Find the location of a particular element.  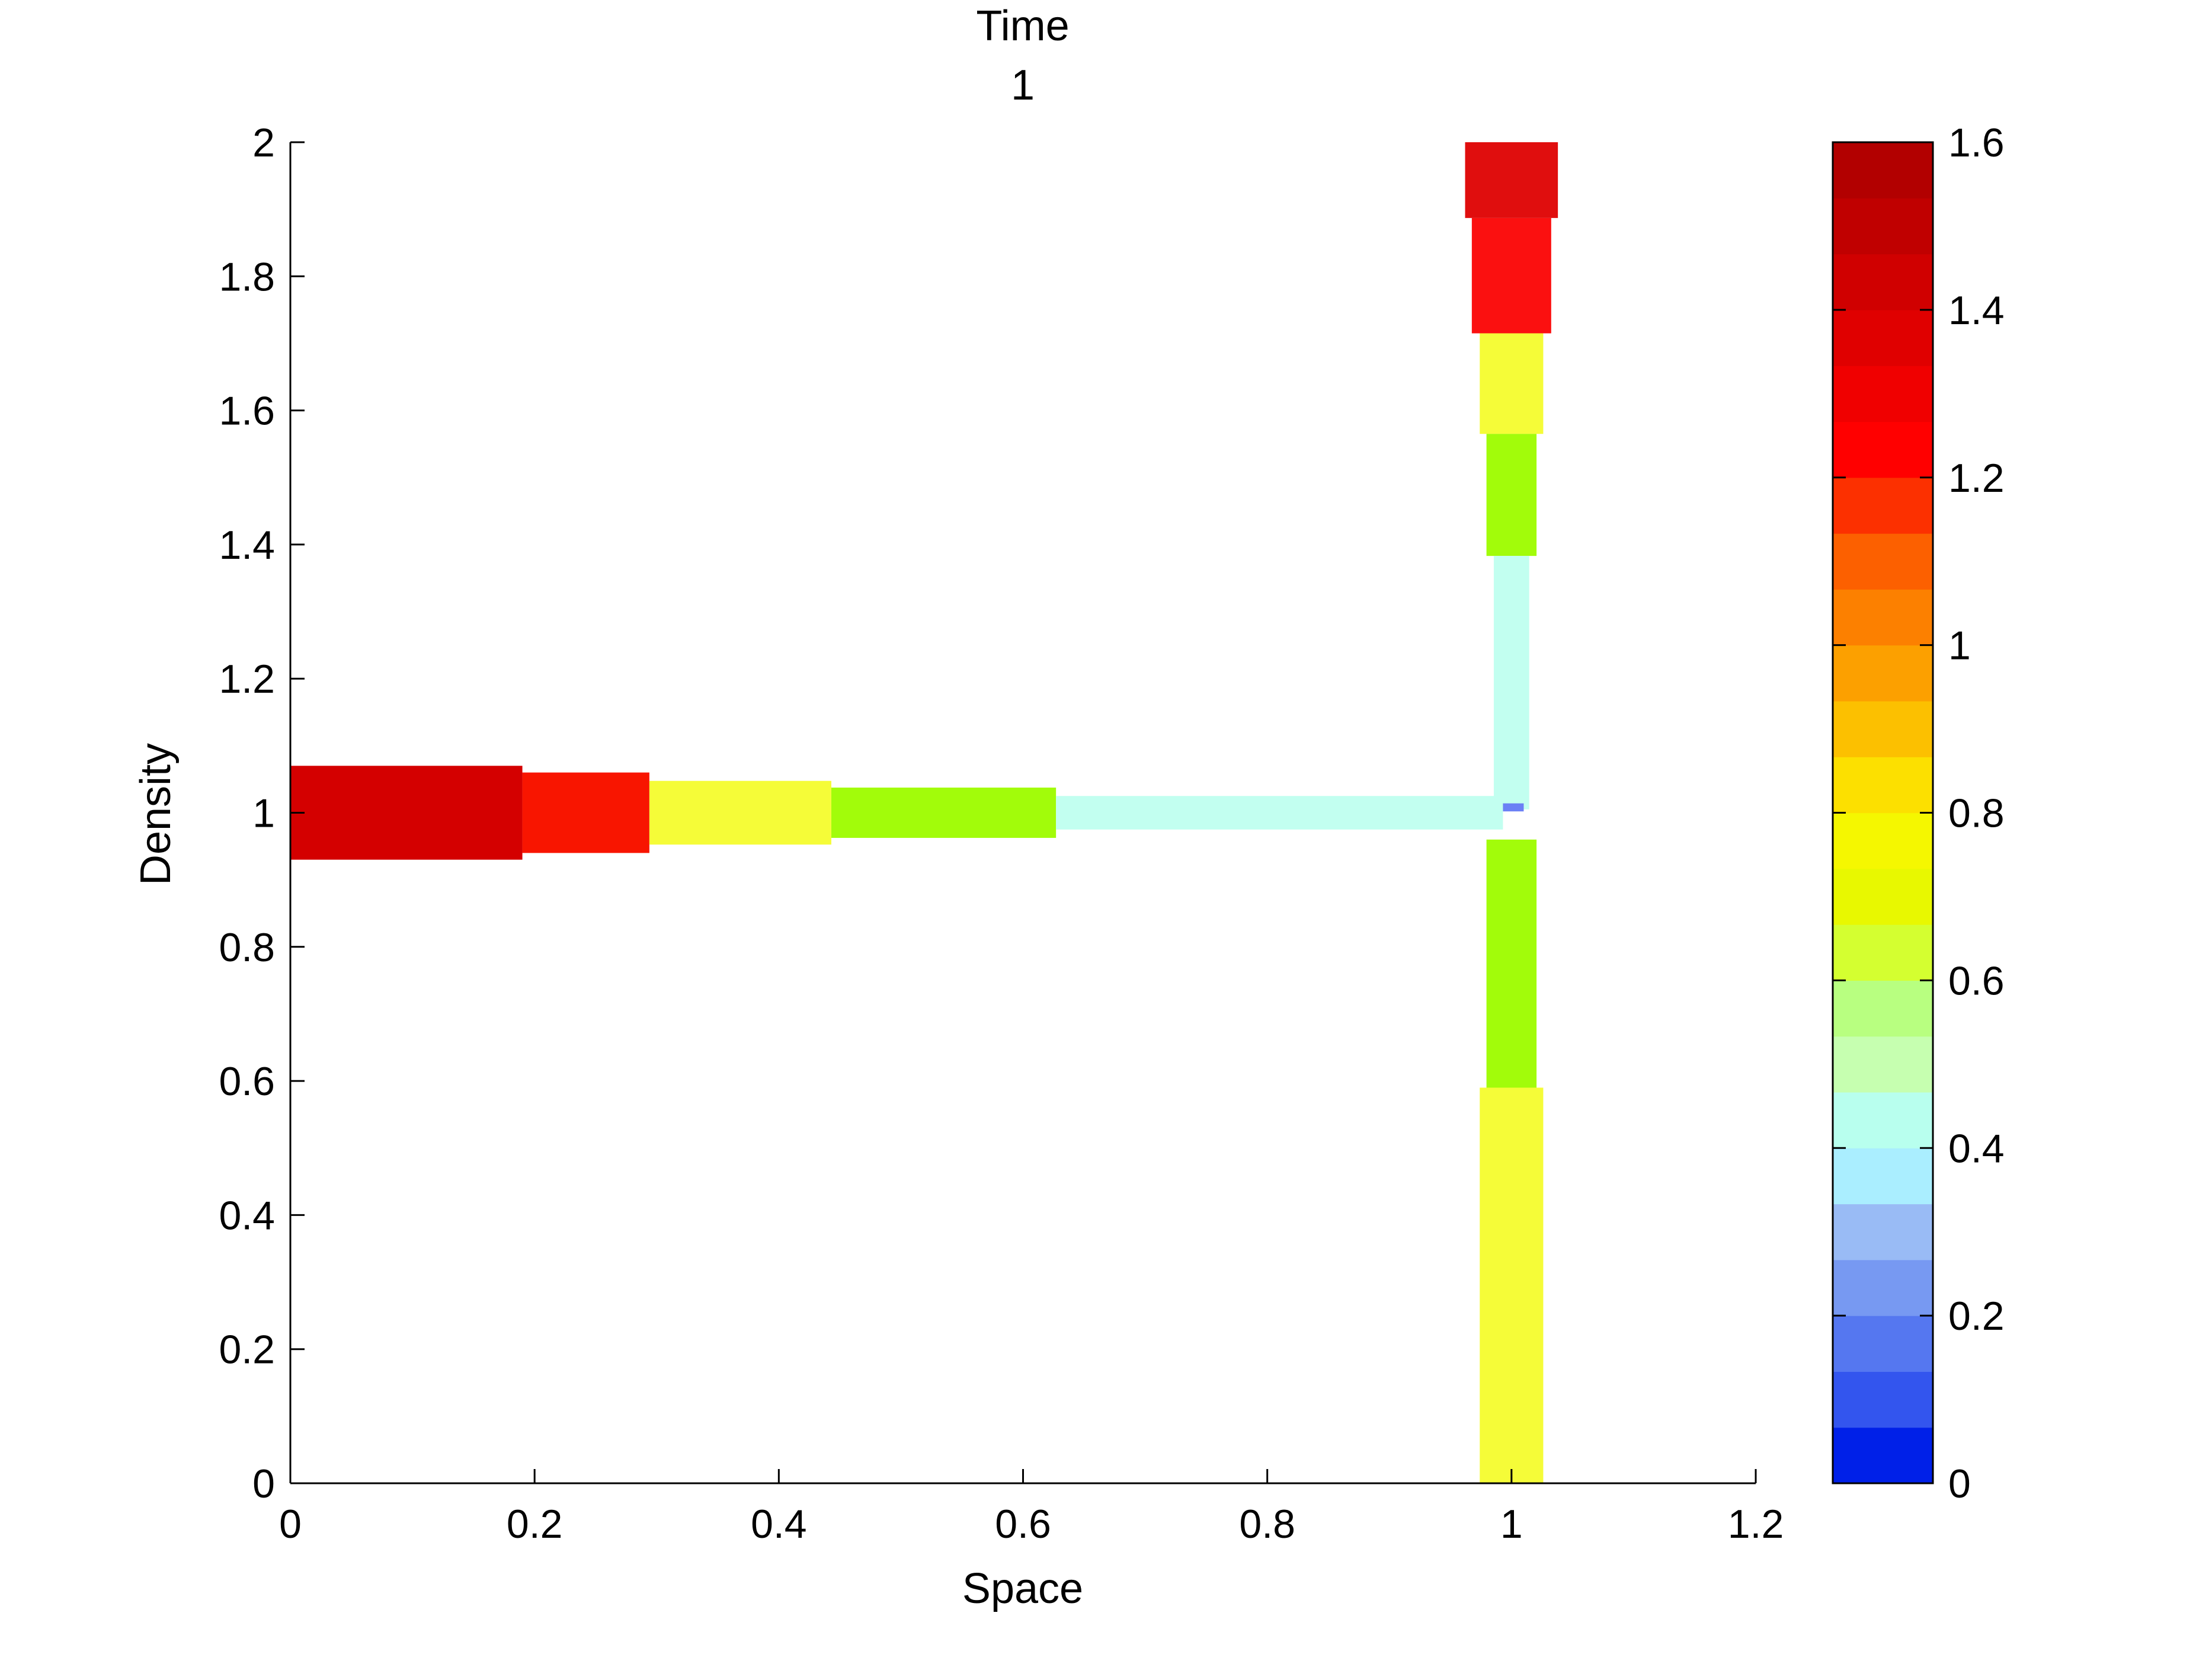

x-tick-label: 0.4 is located at coordinates (779, 1524).